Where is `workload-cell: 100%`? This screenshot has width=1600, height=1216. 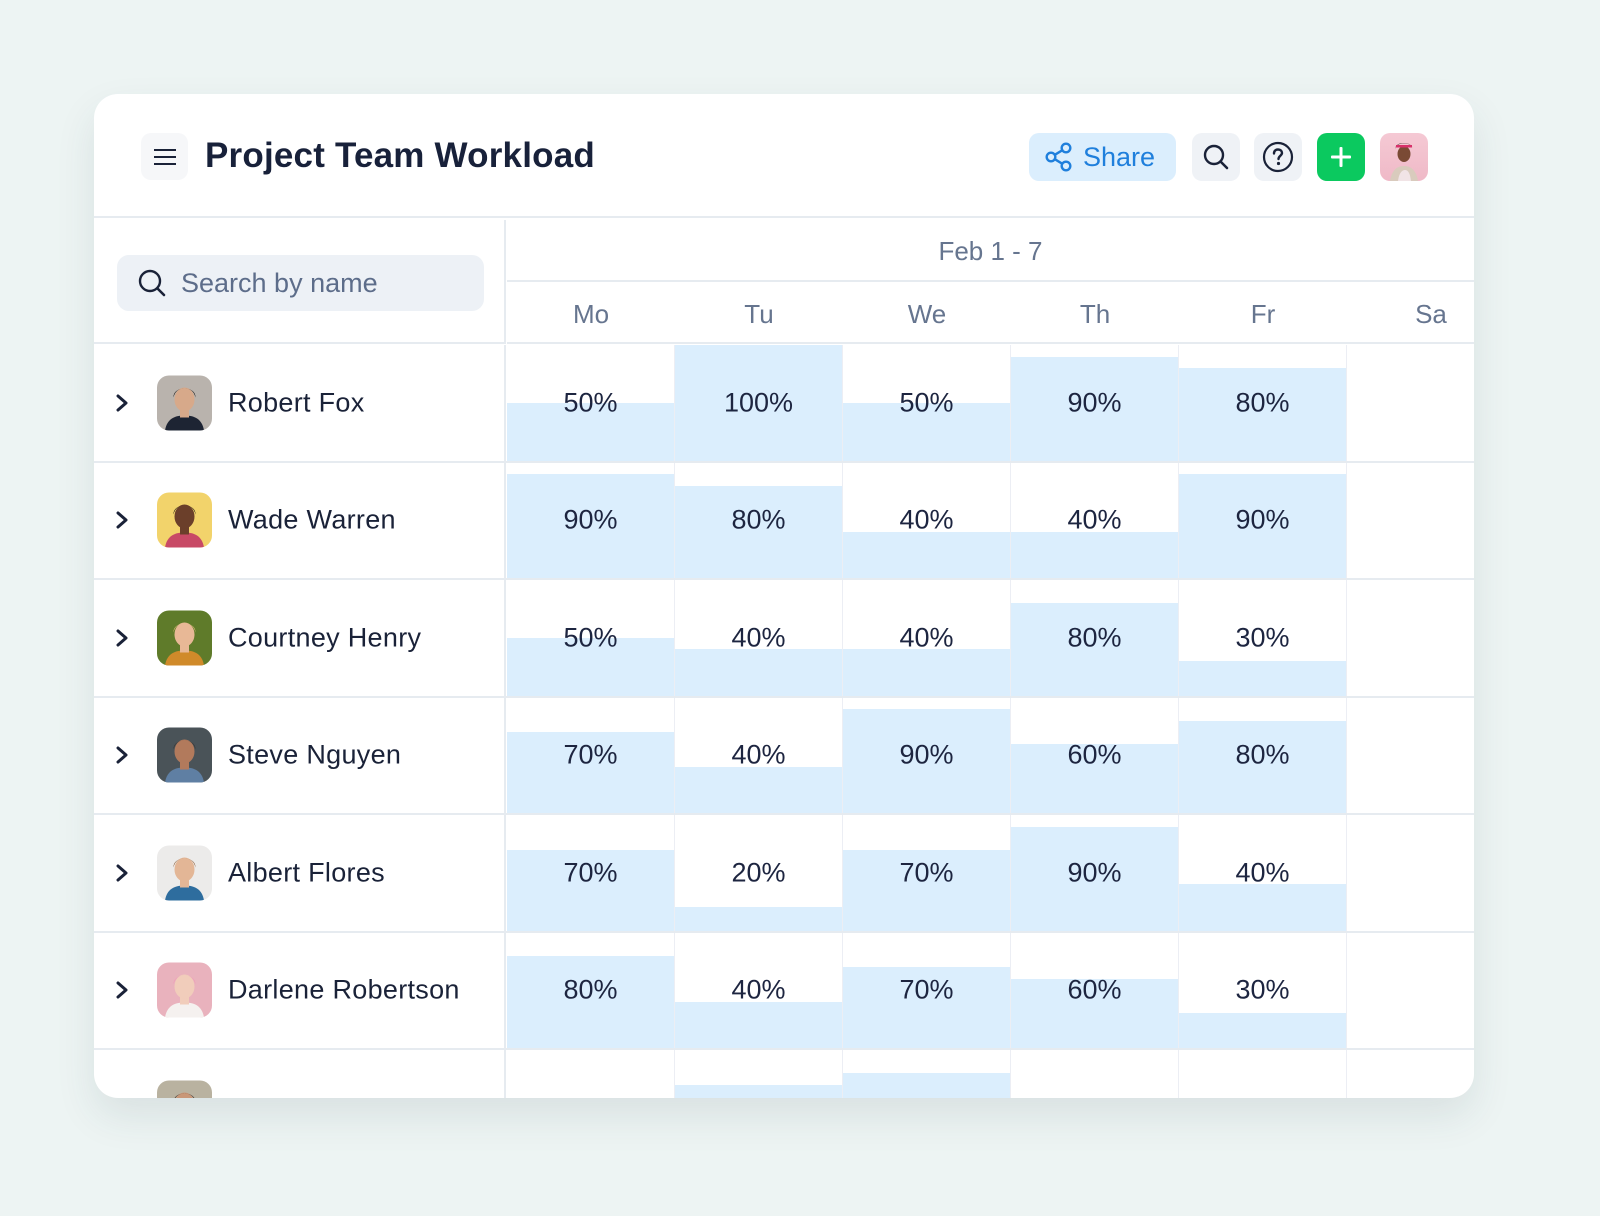 workload-cell: 100% is located at coordinates (759, 403).